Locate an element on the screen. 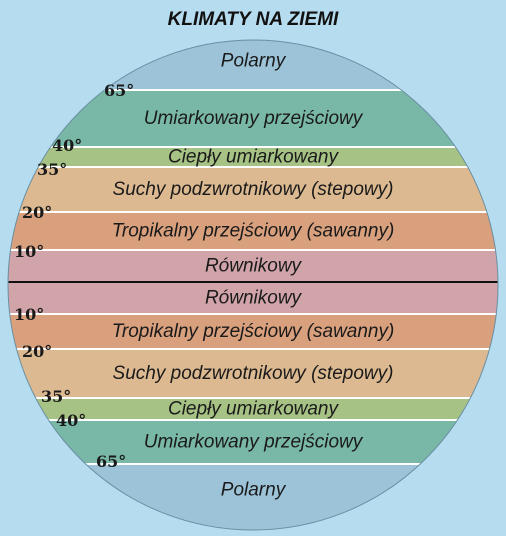  latitude-label-north: 65° is located at coordinates (119, 90).